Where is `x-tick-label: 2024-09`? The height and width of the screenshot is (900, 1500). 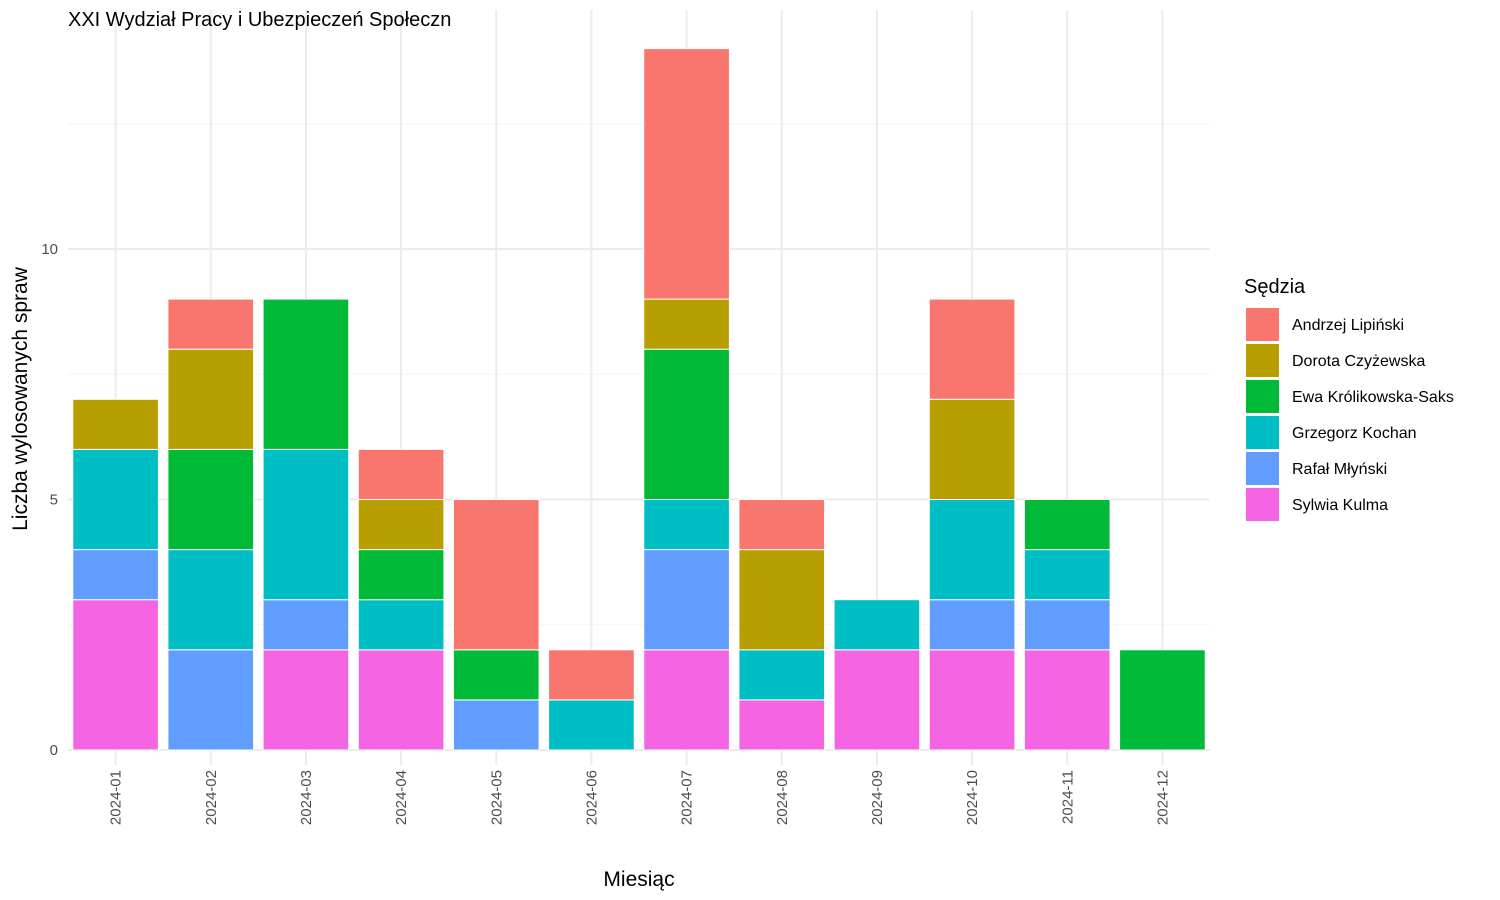
x-tick-label: 2024-09 is located at coordinates (877, 797).